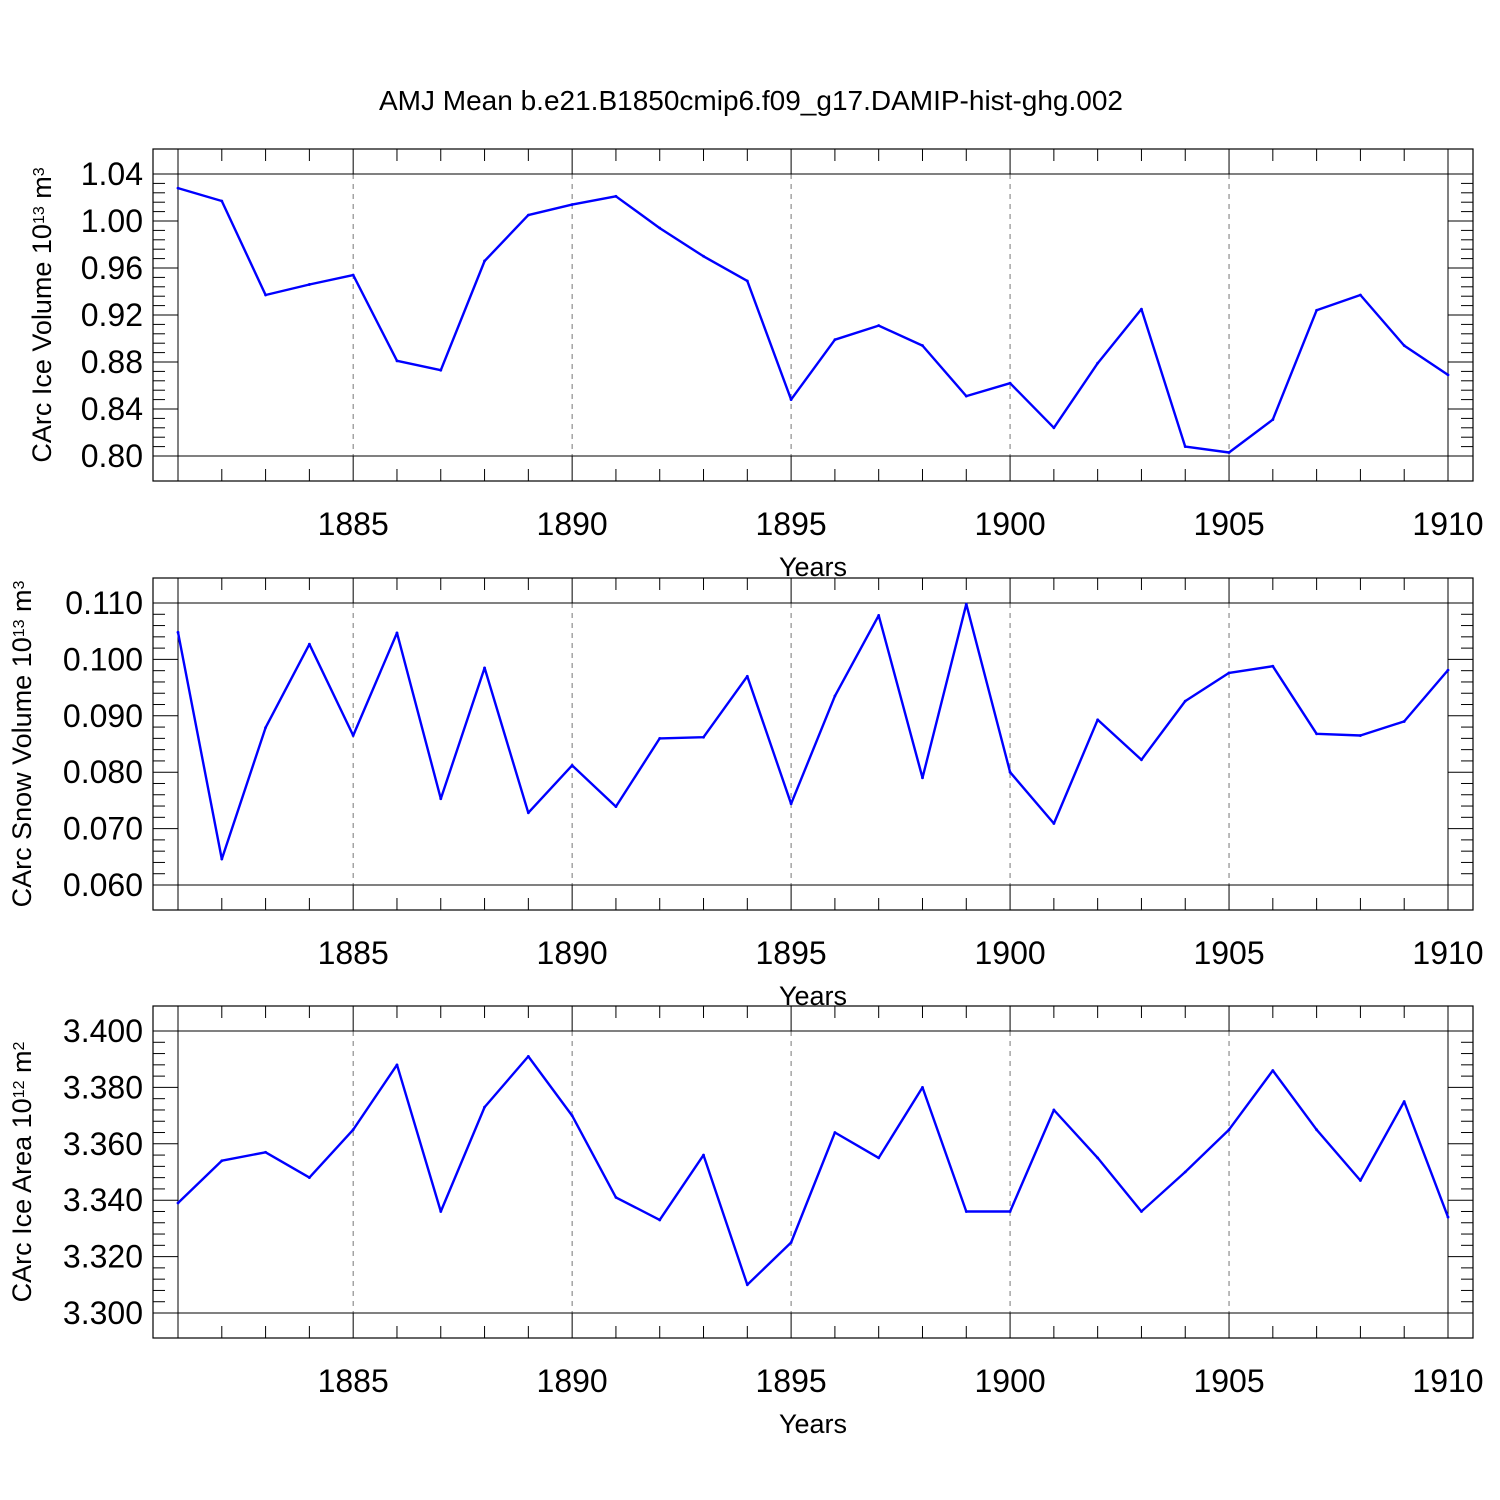 Image resolution: width=1500 pixels, height=1500 pixels. Describe the element at coordinates (103, 829) in the screenshot. I see `y-tick-label: 0.070` at that location.